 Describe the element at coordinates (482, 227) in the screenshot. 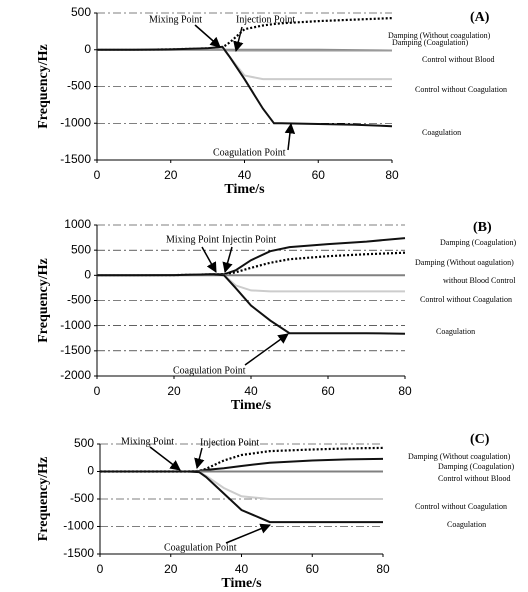

I see `panel-label: (B)` at that location.